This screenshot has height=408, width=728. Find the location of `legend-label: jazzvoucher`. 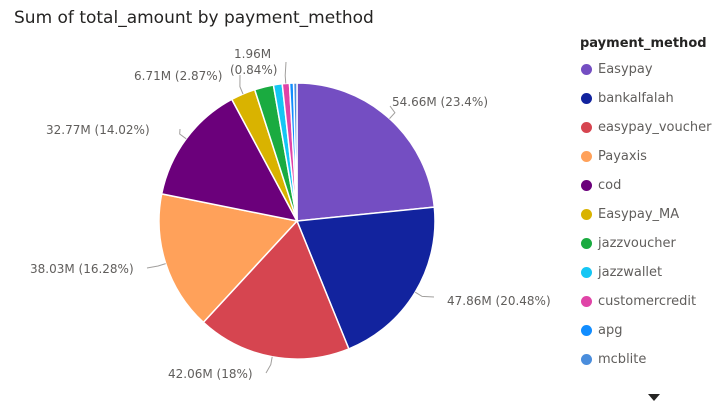

legend-label: jazzvoucher is located at coordinates (637, 243).